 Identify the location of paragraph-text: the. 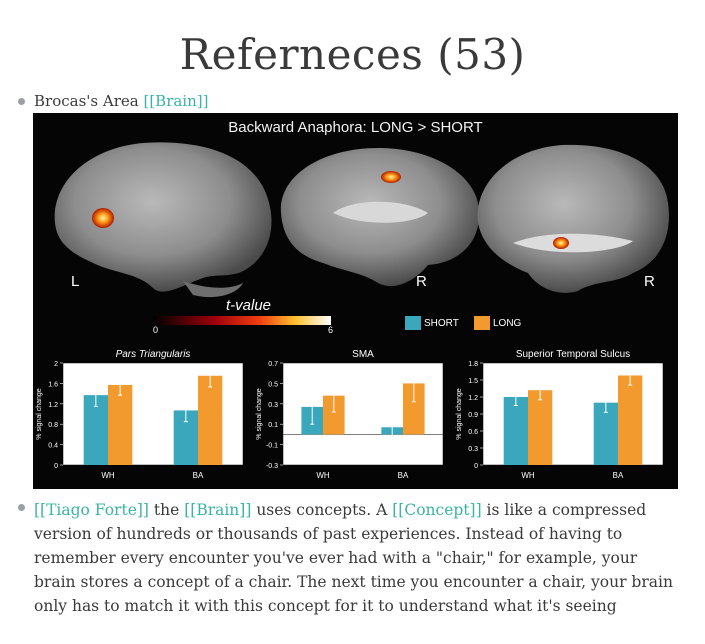
(166, 510).